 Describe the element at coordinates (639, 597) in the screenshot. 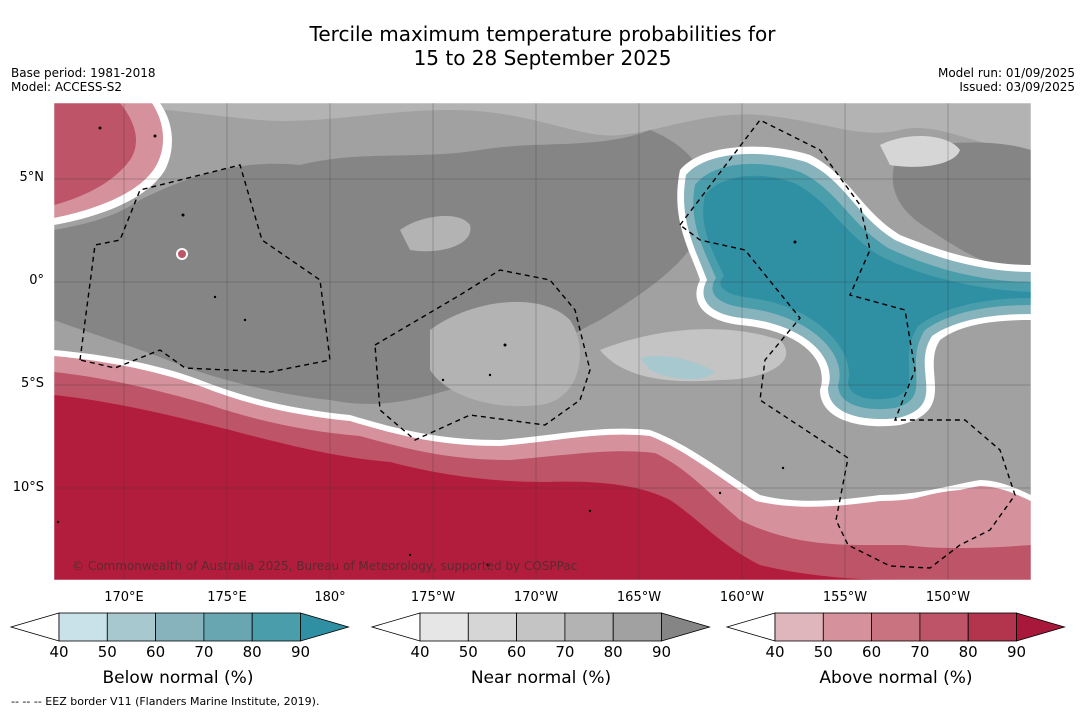

I see `lon-label-165w: 165°W` at that location.